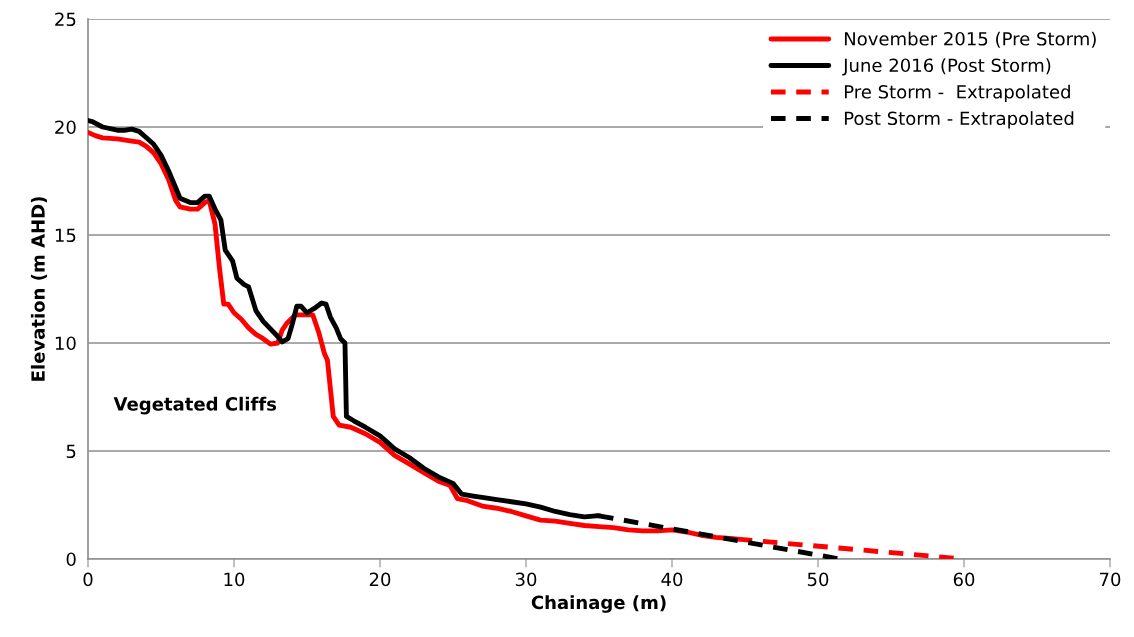 This screenshot has height=637, width=1134. What do you see at coordinates (65, 19) in the screenshot?
I see `y-tick-label: 25` at bounding box center [65, 19].